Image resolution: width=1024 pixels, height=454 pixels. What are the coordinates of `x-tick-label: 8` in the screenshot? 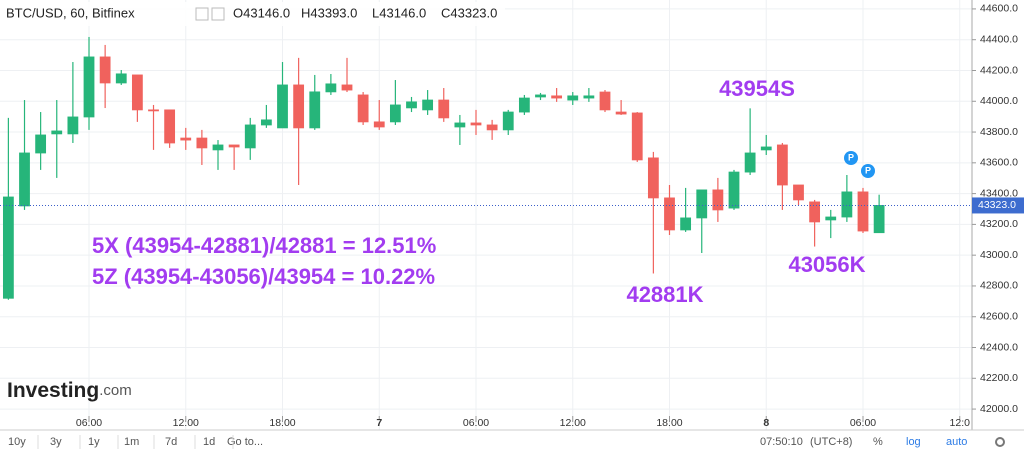 It's located at (766, 423).